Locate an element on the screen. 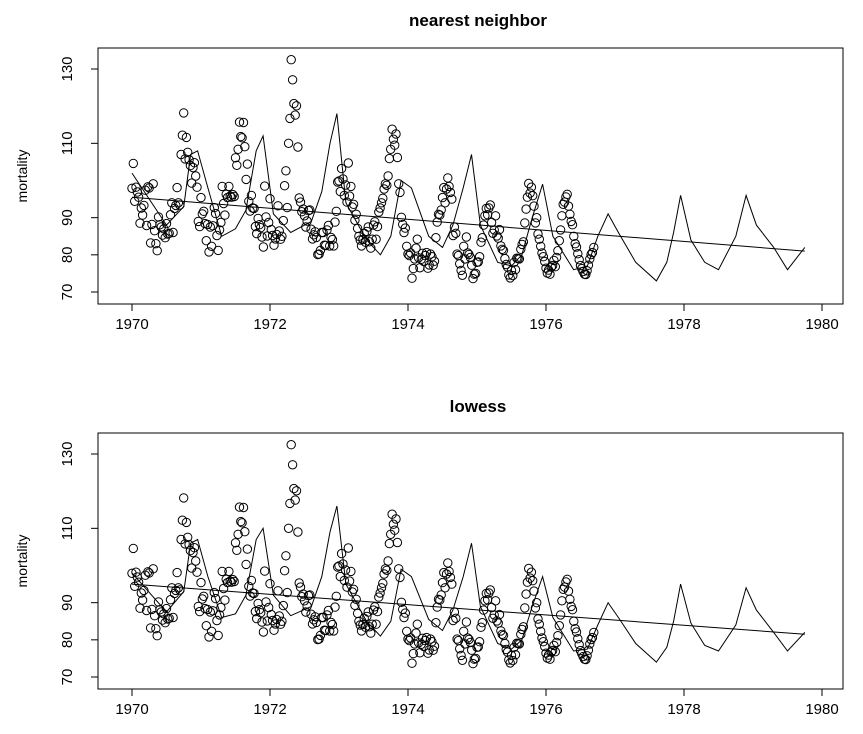  x-tick-label: 1974 is located at coordinates (407, 709).